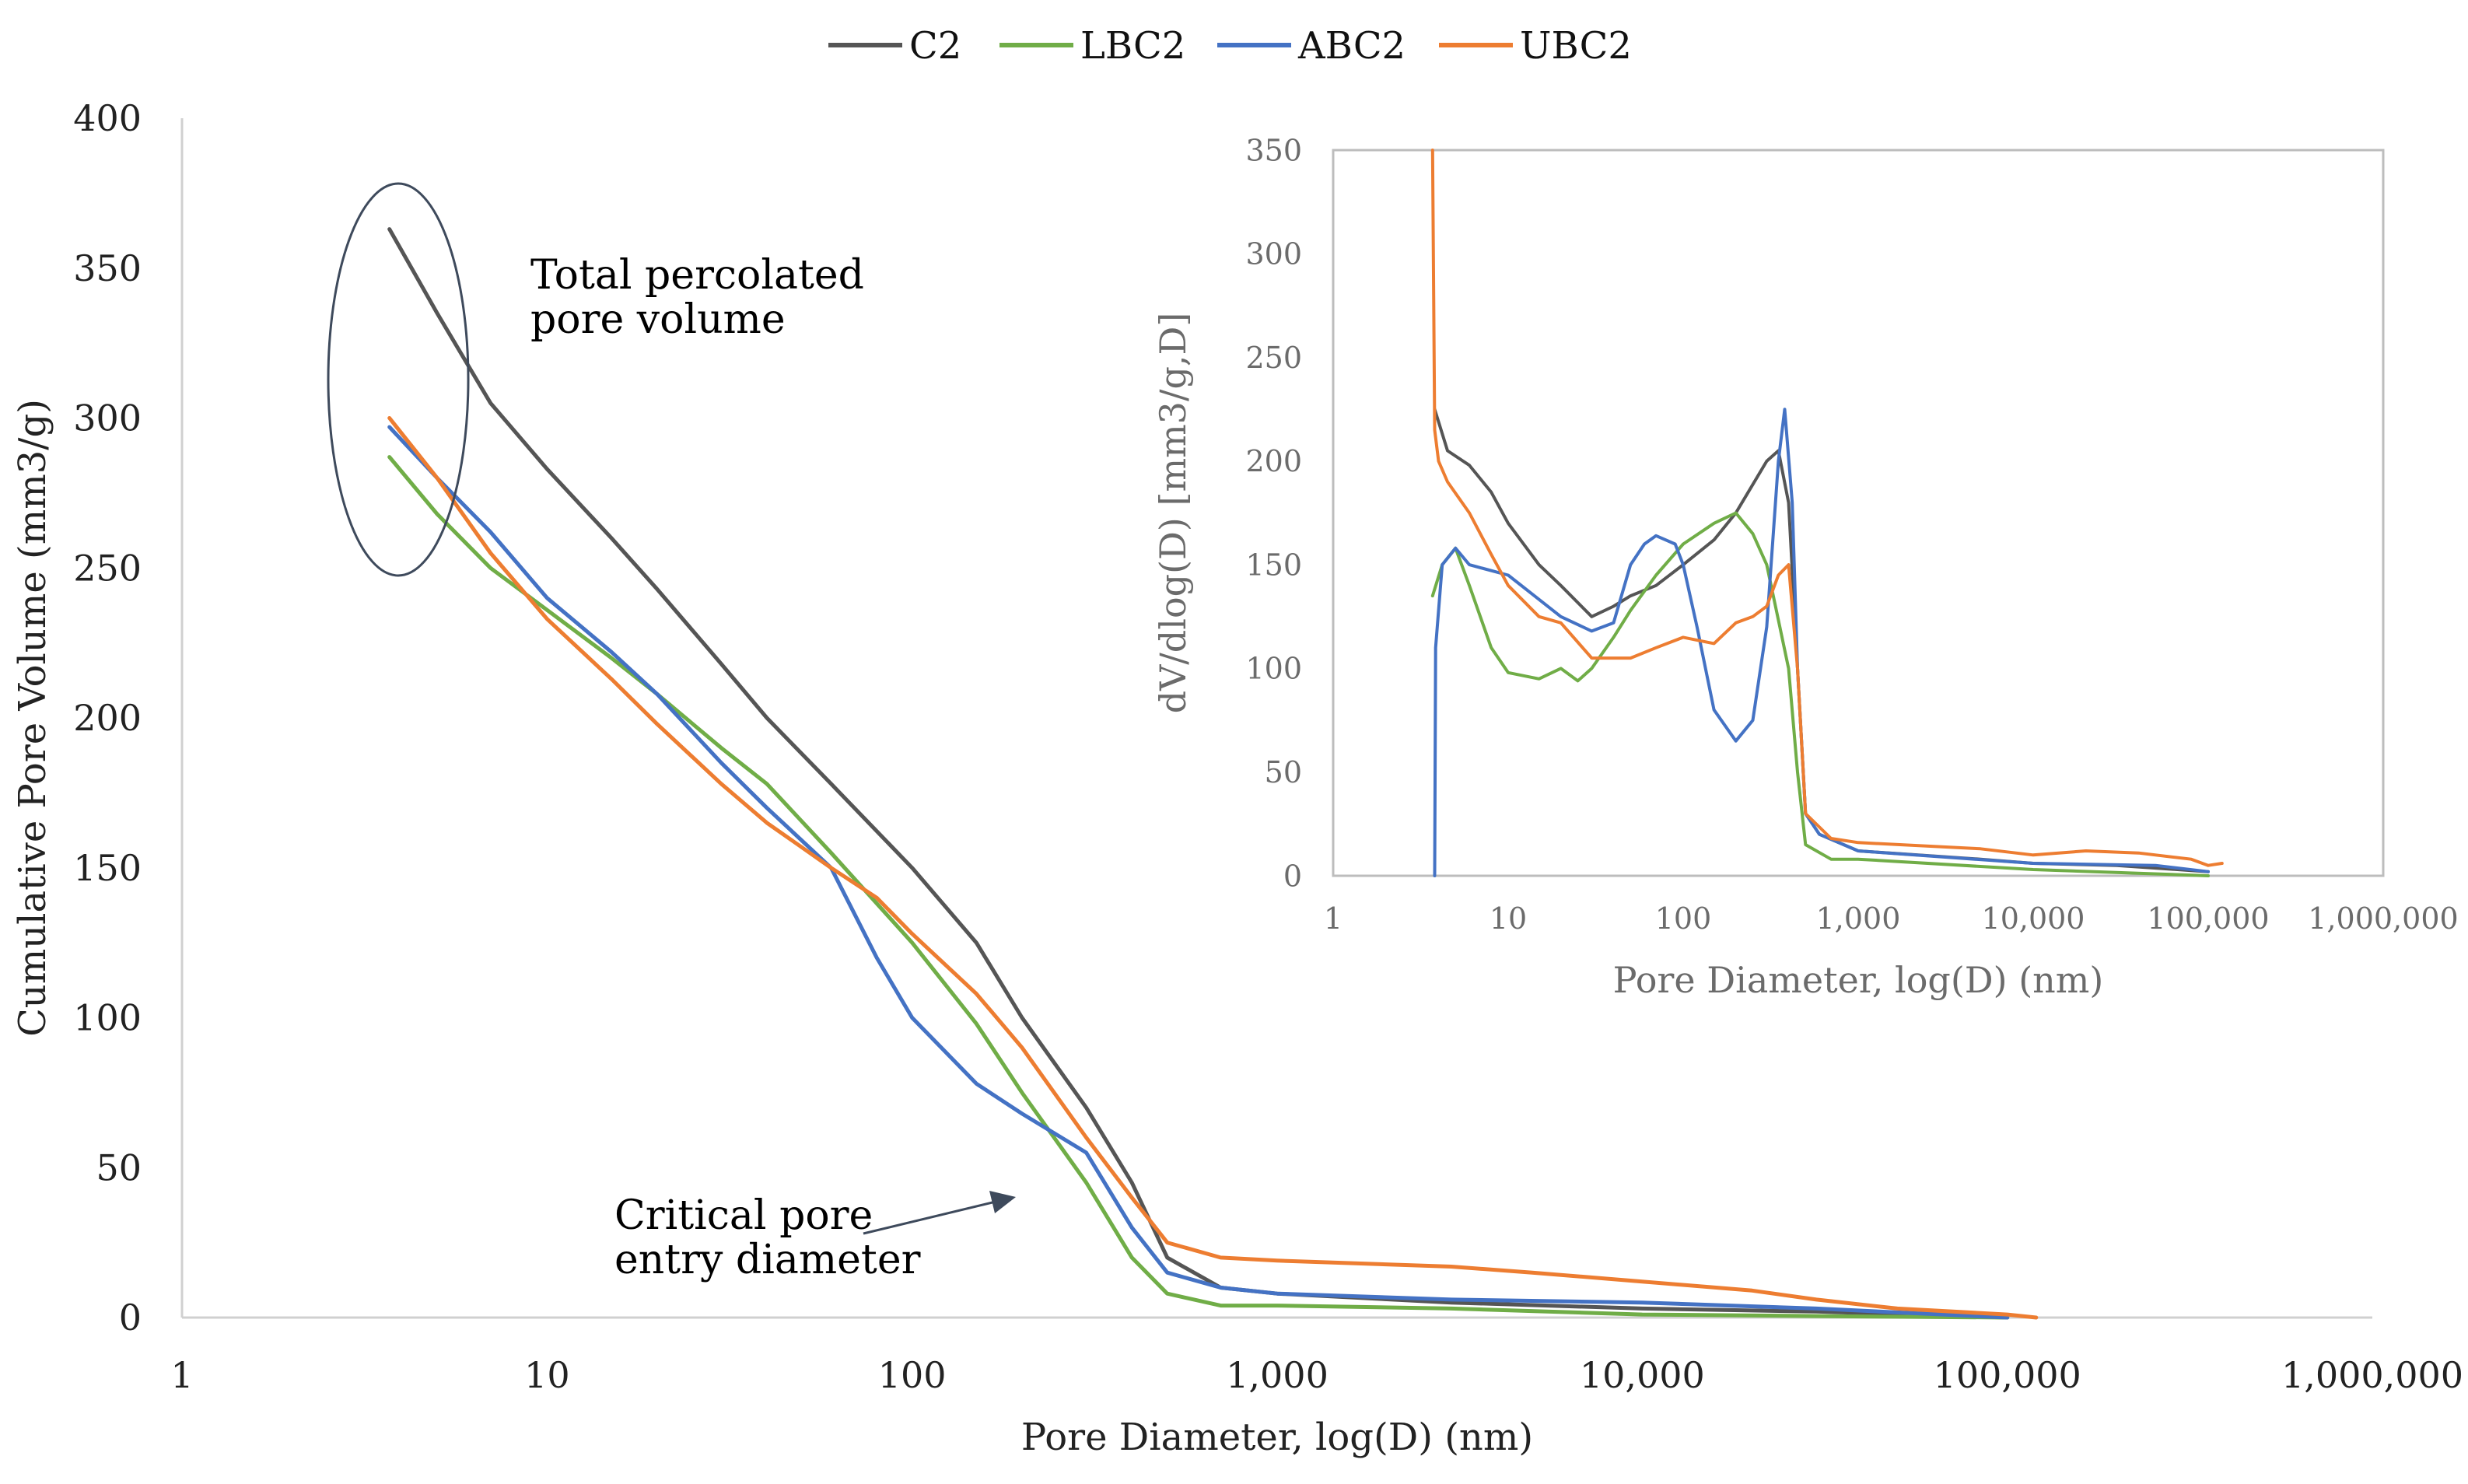  What do you see at coordinates (107, 568) in the screenshot?
I see `main-y-tick-label: 250` at bounding box center [107, 568].